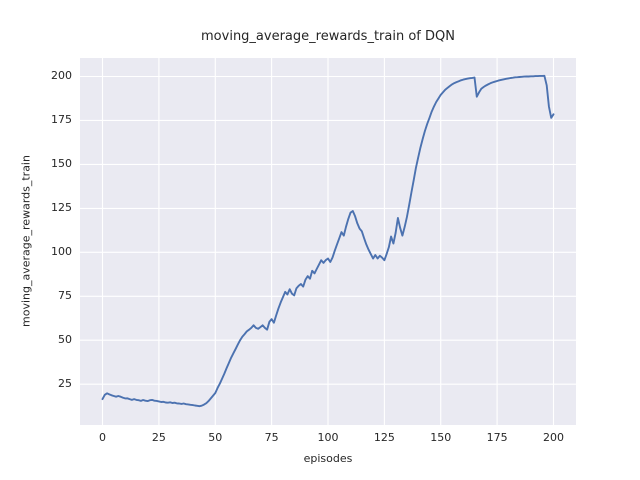 The width and height of the screenshot is (640, 480). What do you see at coordinates (61, 120) in the screenshot?
I see `y-tick-label: 175` at bounding box center [61, 120].